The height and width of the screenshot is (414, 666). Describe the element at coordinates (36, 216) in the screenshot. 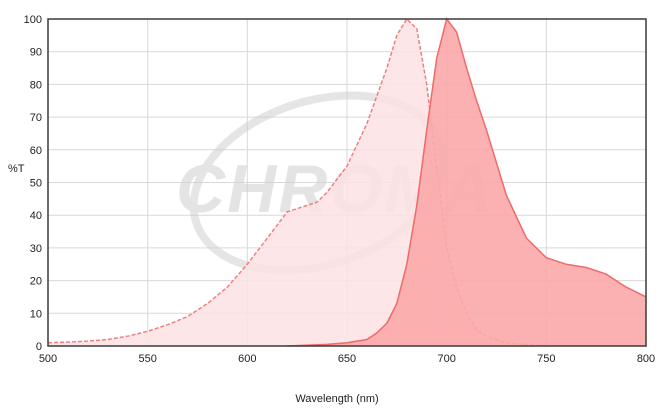

I see `y-tick-label: 40` at that location.